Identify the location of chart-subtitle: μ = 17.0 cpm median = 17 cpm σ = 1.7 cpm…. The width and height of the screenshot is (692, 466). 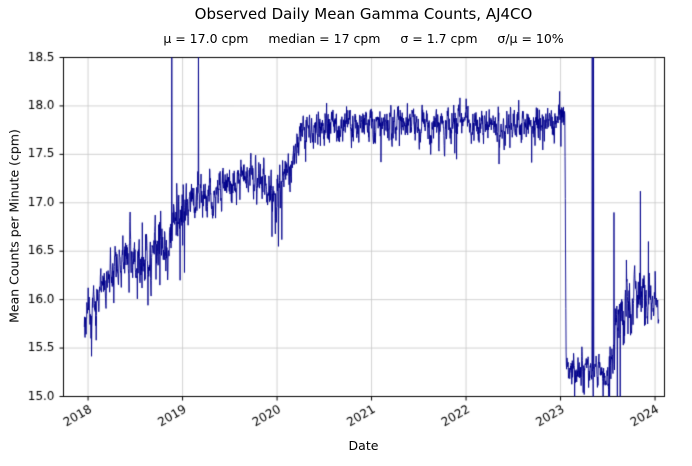
(363, 38).